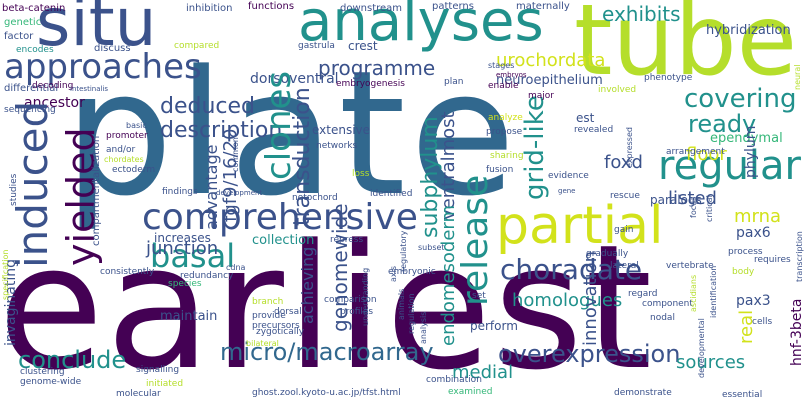  What do you see at coordinates (629, 147) in the screenshot?
I see `word-expressed: expressed` at bounding box center [629, 147].